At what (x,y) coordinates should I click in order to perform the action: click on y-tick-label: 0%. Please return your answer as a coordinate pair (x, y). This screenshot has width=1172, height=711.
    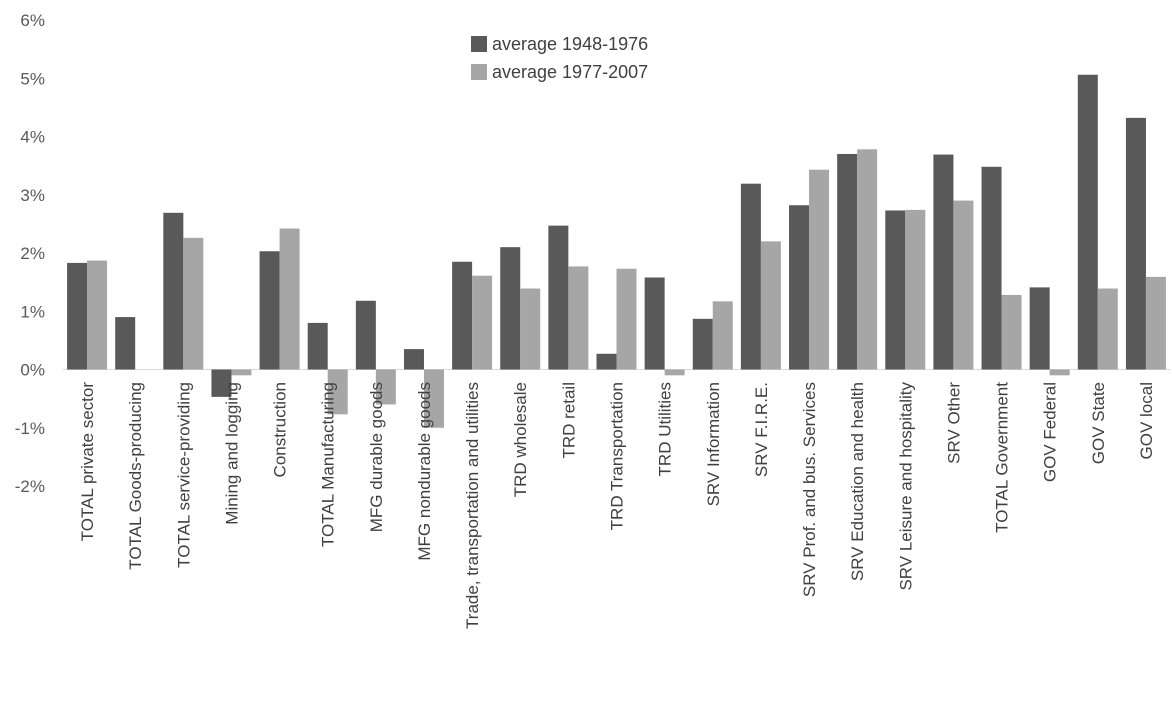
    Looking at the image, I should click on (32, 370).